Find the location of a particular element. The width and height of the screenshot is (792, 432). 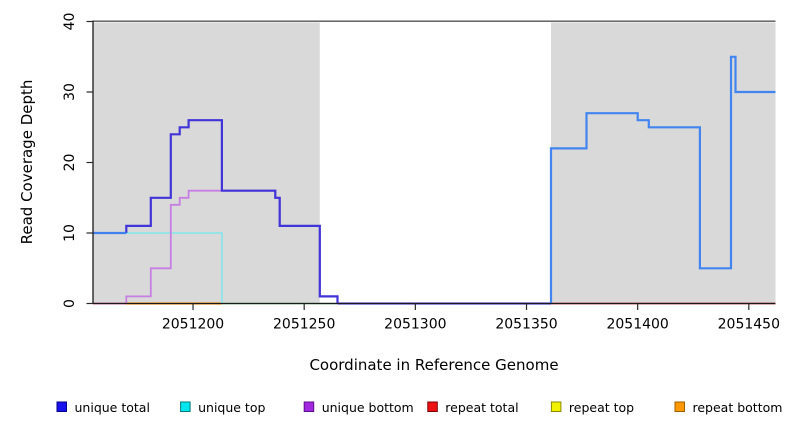

legend-label: repeat bottom is located at coordinates (738, 407).